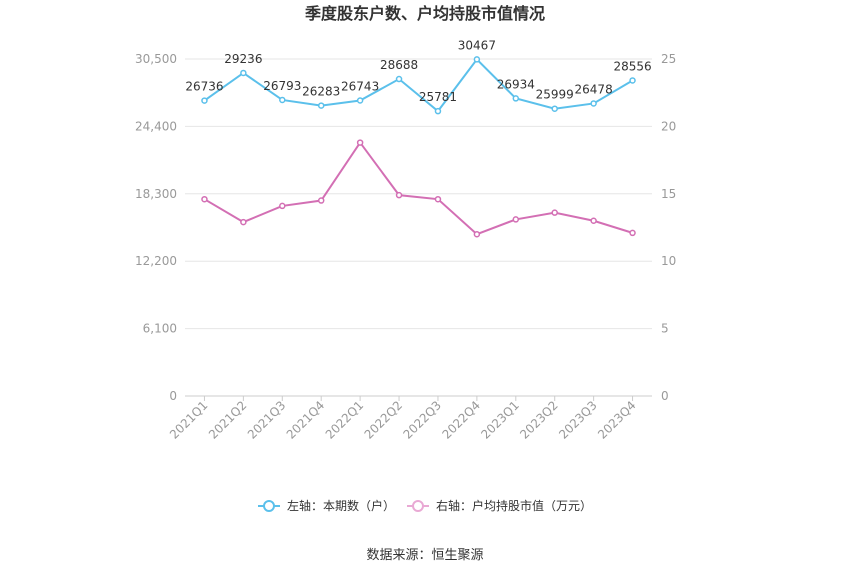  What do you see at coordinates (668, 126) in the screenshot?
I see `right-tick-label: 20` at bounding box center [668, 126].